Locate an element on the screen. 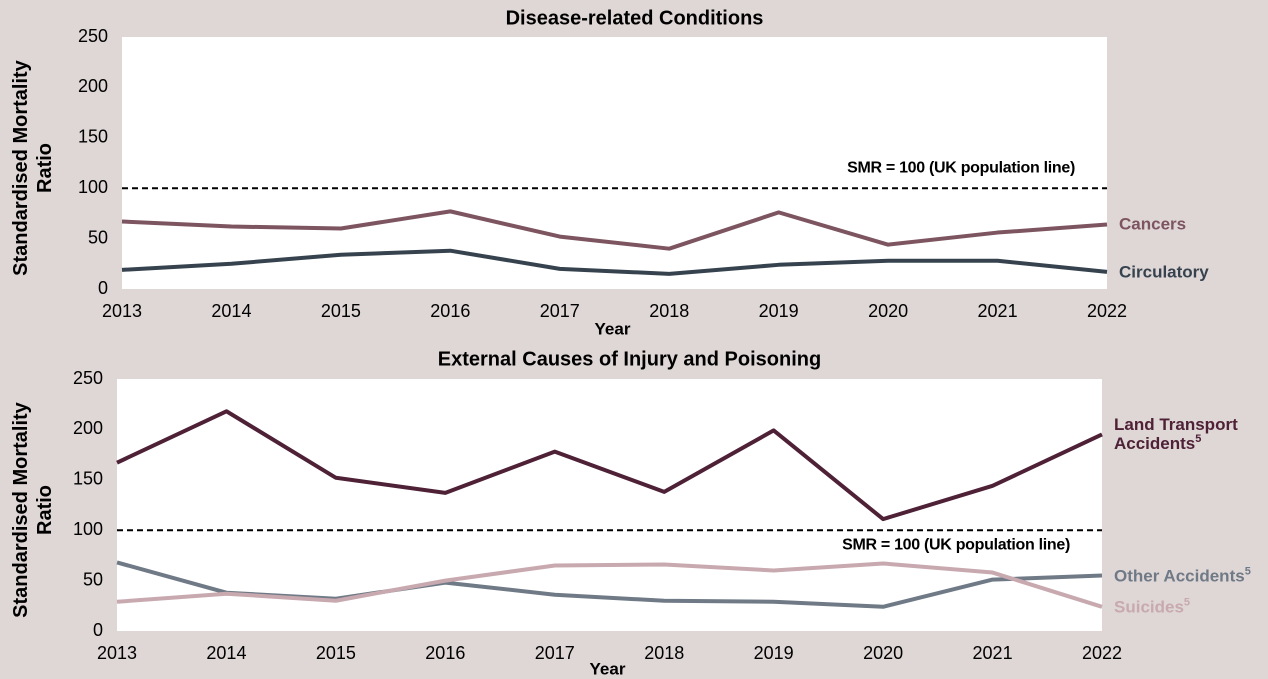 The image size is (1268, 679). series-label: Land Transport Accidents5 is located at coordinates (1186, 434).